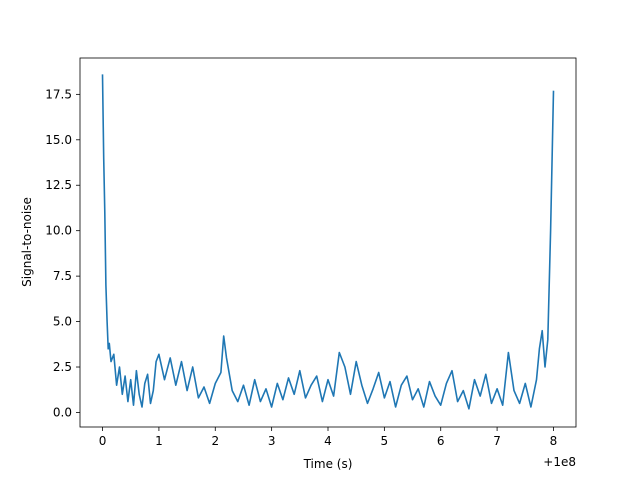 Image resolution: width=640 pixels, height=480 pixels. What do you see at coordinates (272, 441) in the screenshot?
I see `x-tick-label: 3` at bounding box center [272, 441].